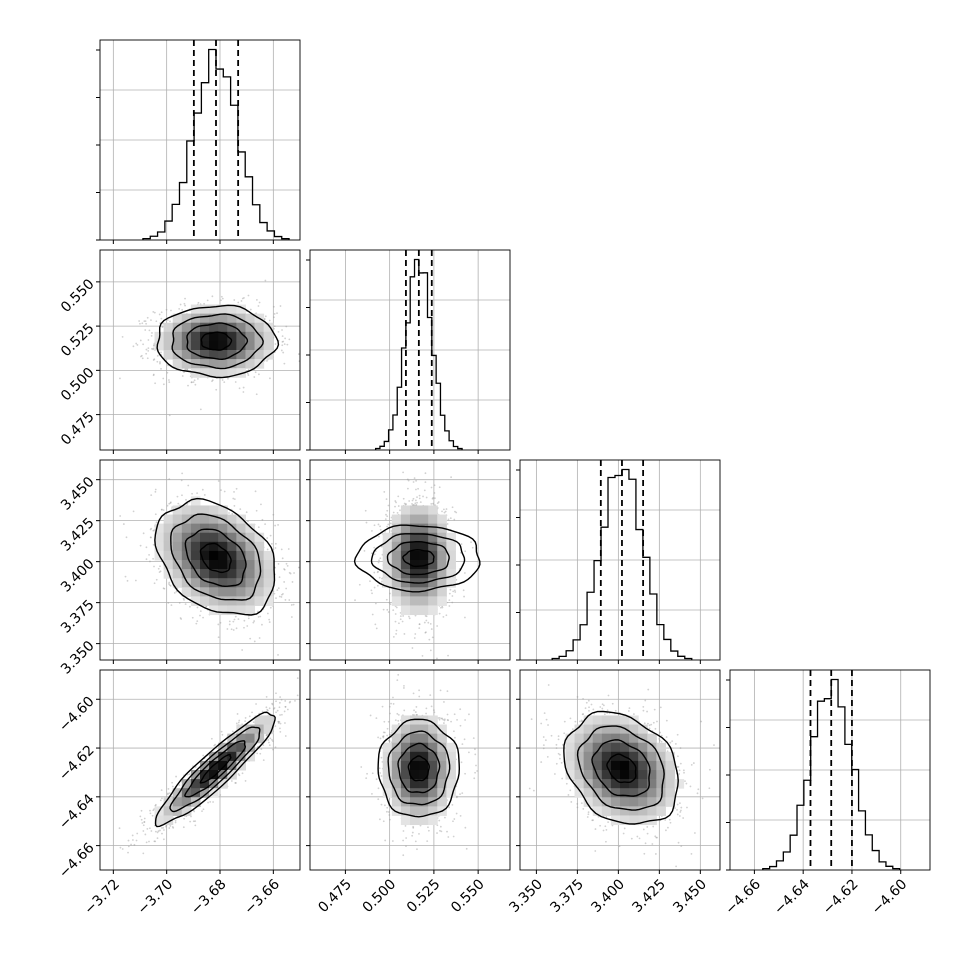  Describe the element at coordinates (410, 350) in the screenshot. I see `panel-frame` at that location.